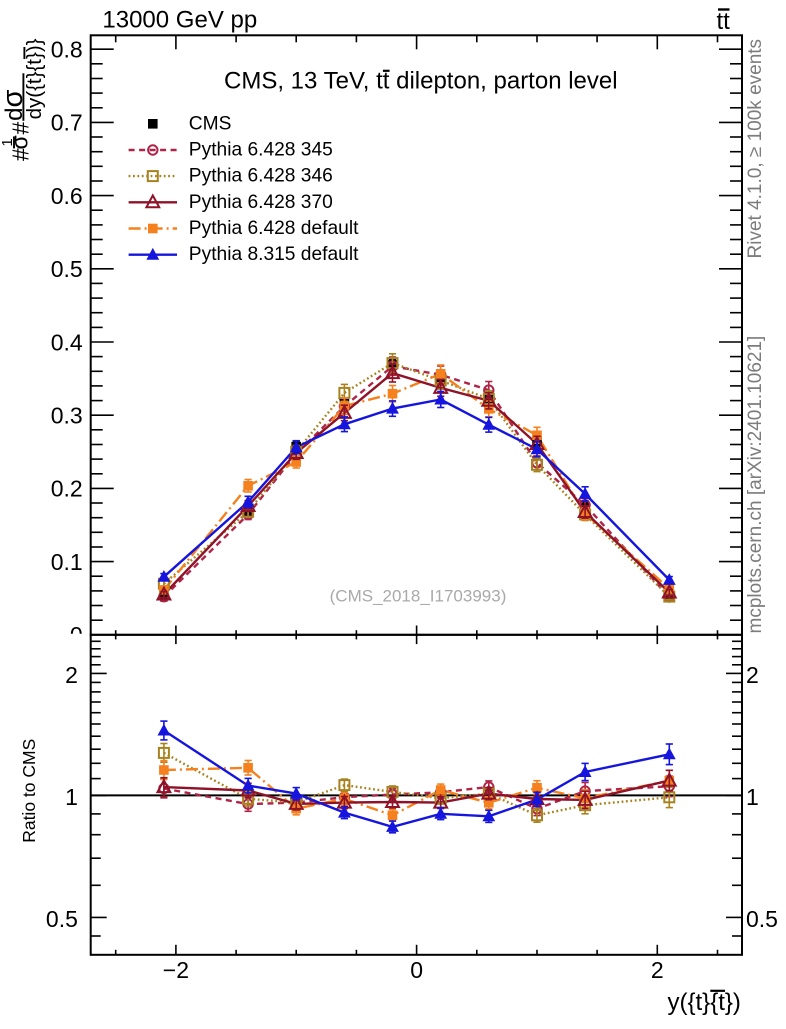 Image resolution: width=786 pixels, height=1029 pixels. I want to click on svg-text: 0.6, so click(67, 196).